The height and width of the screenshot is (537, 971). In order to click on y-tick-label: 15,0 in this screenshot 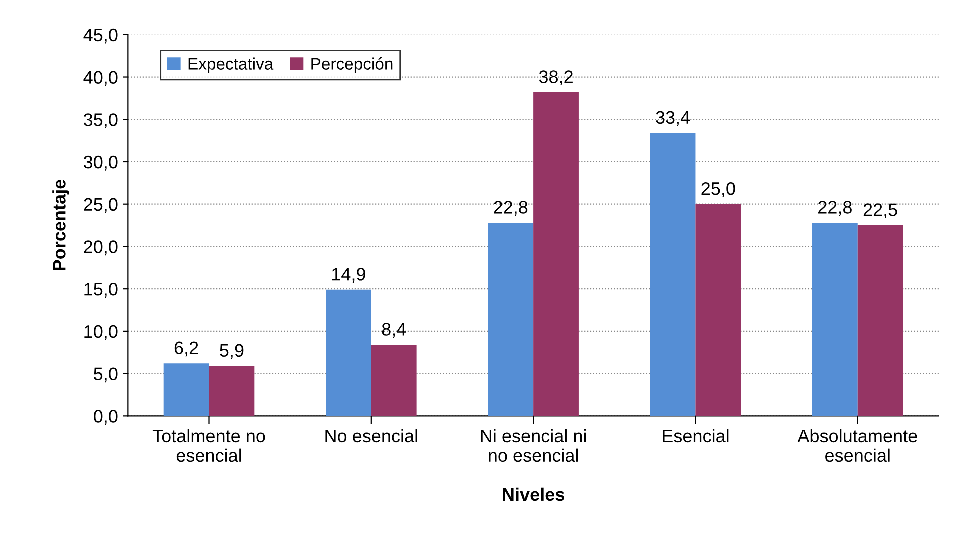, I will do `click(101, 290)`.